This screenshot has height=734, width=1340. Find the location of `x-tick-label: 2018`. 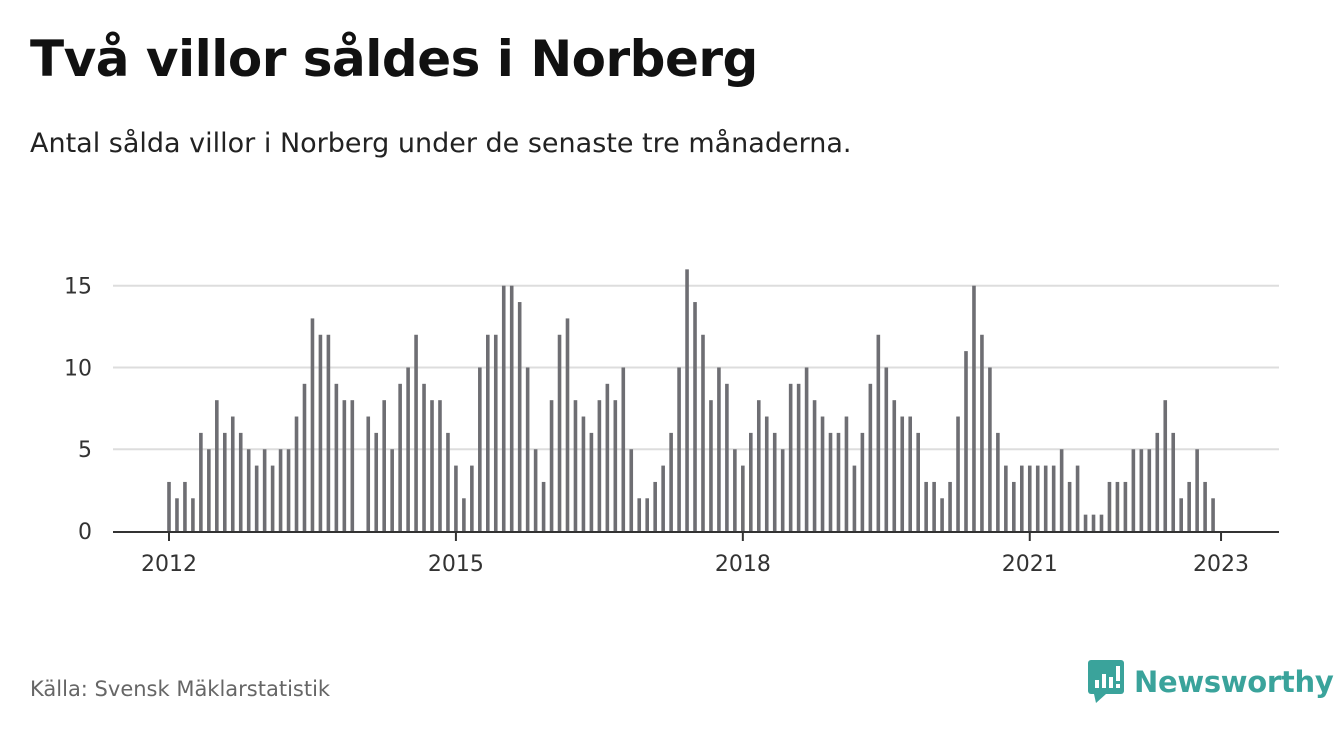

x-tick-label: 2018 is located at coordinates (743, 564).